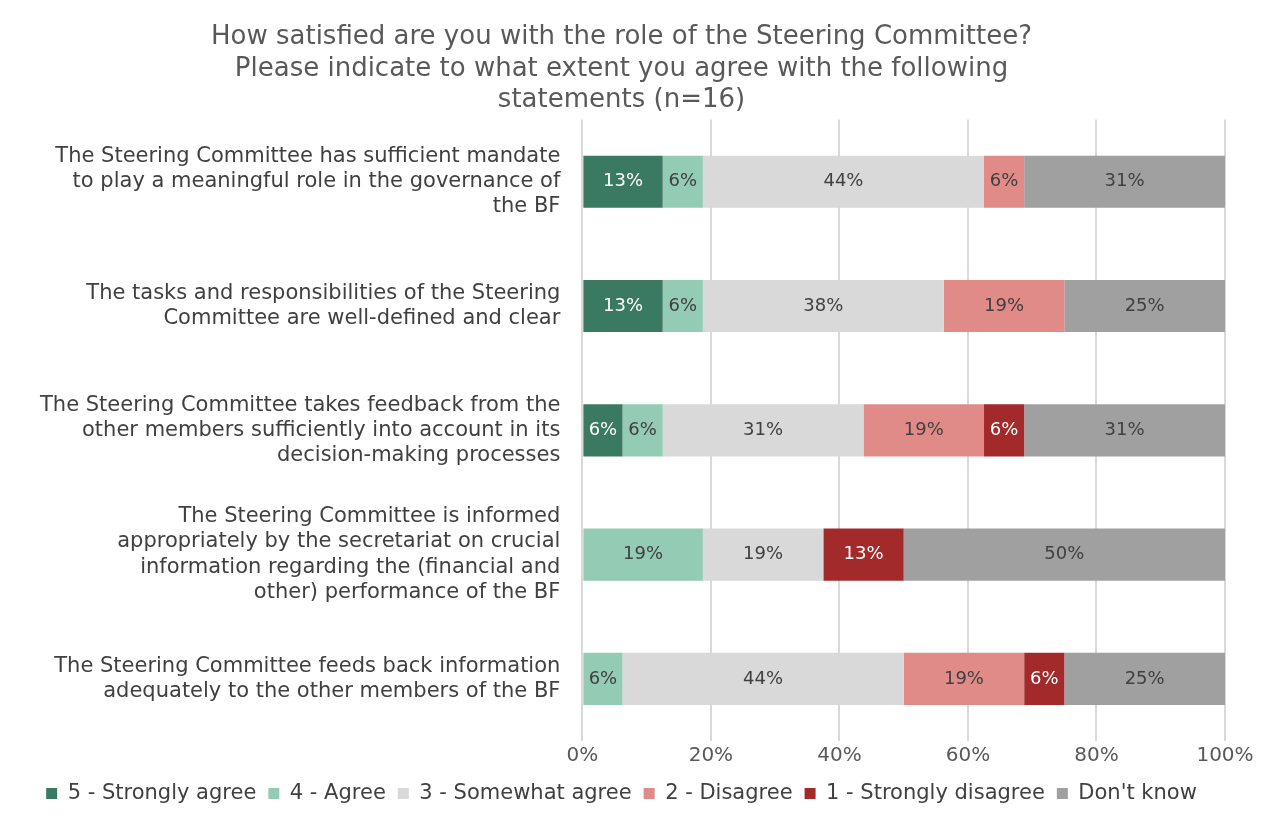 This screenshot has height=822, width=1273. Describe the element at coordinates (968, 754) in the screenshot. I see `x-tick-label: 60%` at that location.